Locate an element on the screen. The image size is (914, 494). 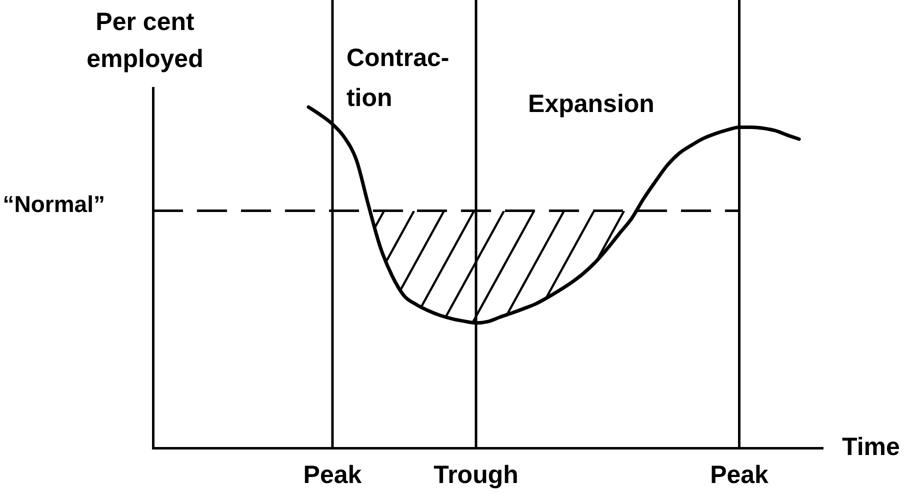
y-axis-title: Per cent employed is located at coordinates (145, 40).